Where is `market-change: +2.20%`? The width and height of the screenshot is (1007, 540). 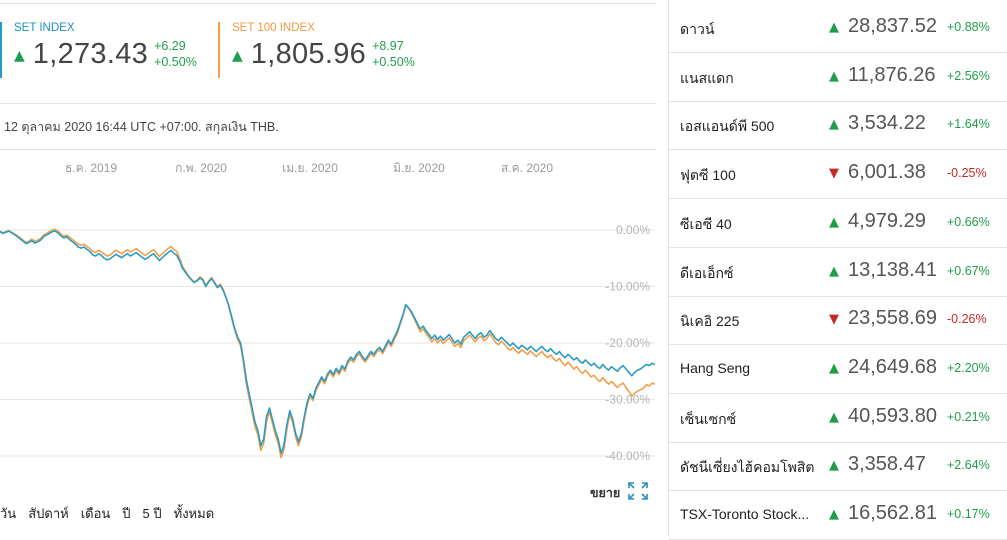
market-change: +2.20% is located at coordinates (968, 367).